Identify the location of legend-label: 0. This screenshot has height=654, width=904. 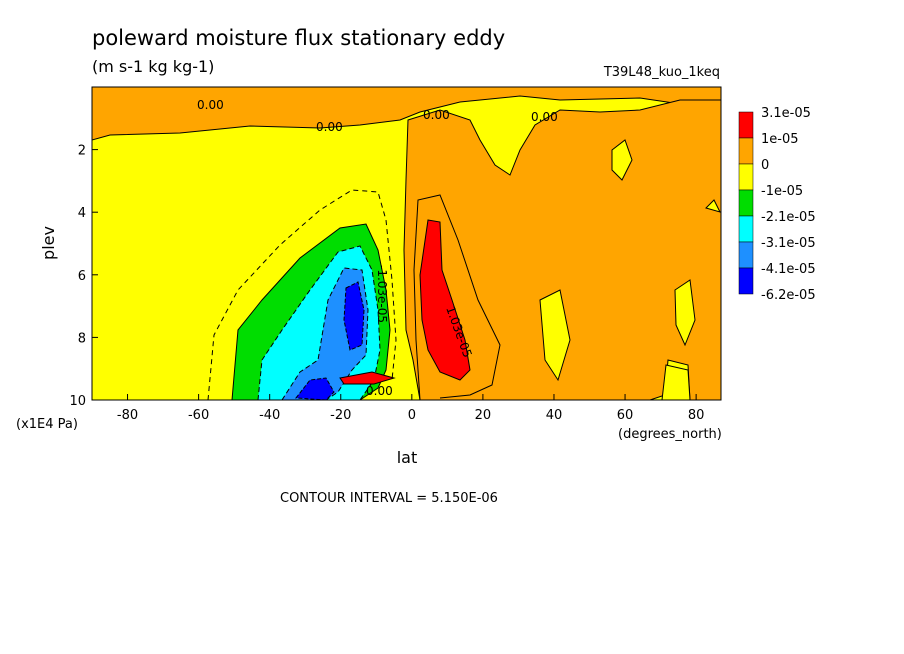
(765, 165).